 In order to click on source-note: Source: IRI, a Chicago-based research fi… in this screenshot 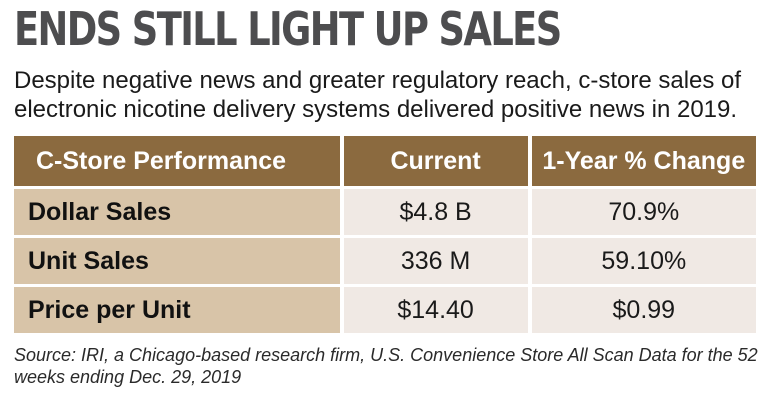, I will do `click(386, 366)`.